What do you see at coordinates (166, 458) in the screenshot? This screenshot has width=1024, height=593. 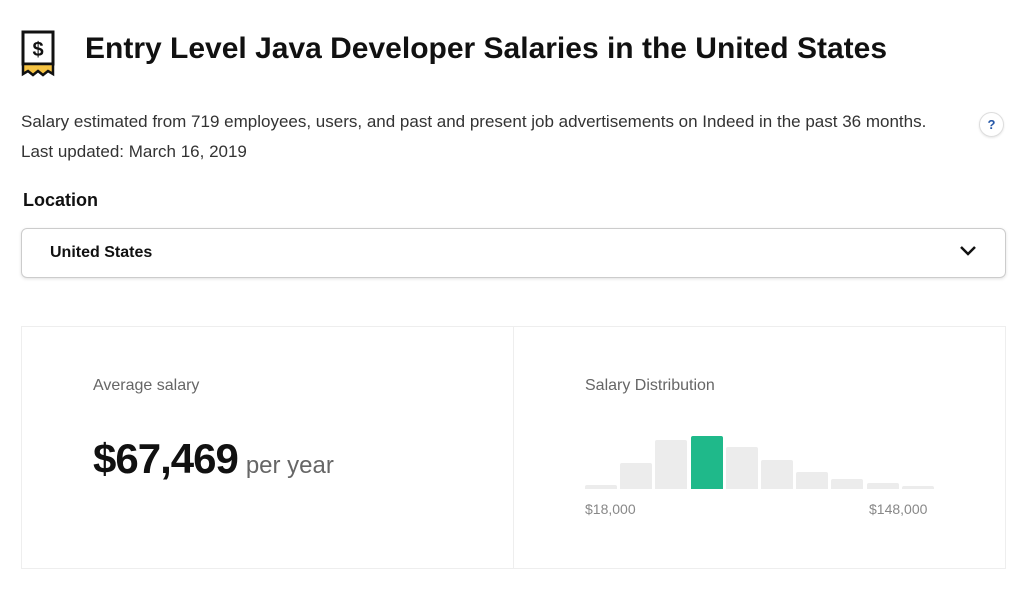 I see `salary-amount: $67,469` at bounding box center [166, 458].